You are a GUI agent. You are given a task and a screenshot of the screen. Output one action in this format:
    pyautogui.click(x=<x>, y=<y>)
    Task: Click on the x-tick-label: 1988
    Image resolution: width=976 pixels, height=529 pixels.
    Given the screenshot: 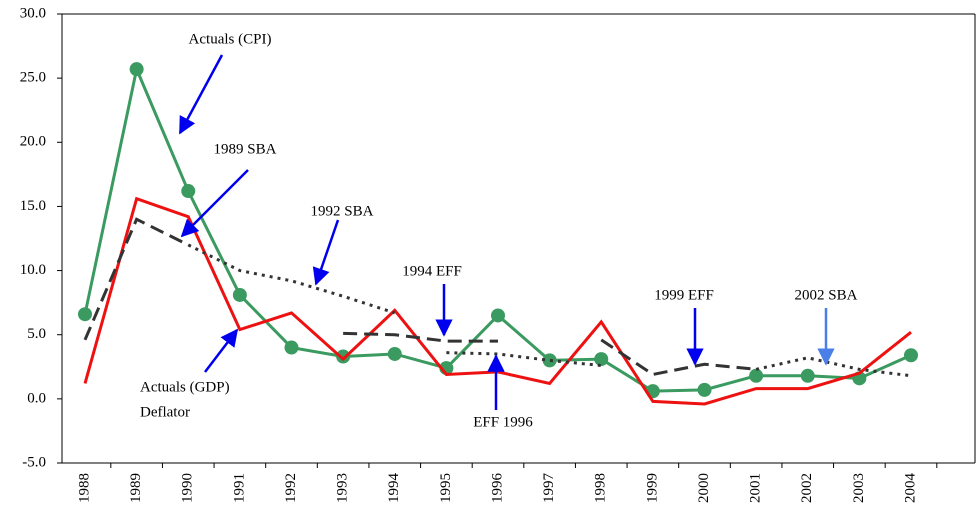 What is the action you would take?
    pyautogui.click(x=84, y=488)
    